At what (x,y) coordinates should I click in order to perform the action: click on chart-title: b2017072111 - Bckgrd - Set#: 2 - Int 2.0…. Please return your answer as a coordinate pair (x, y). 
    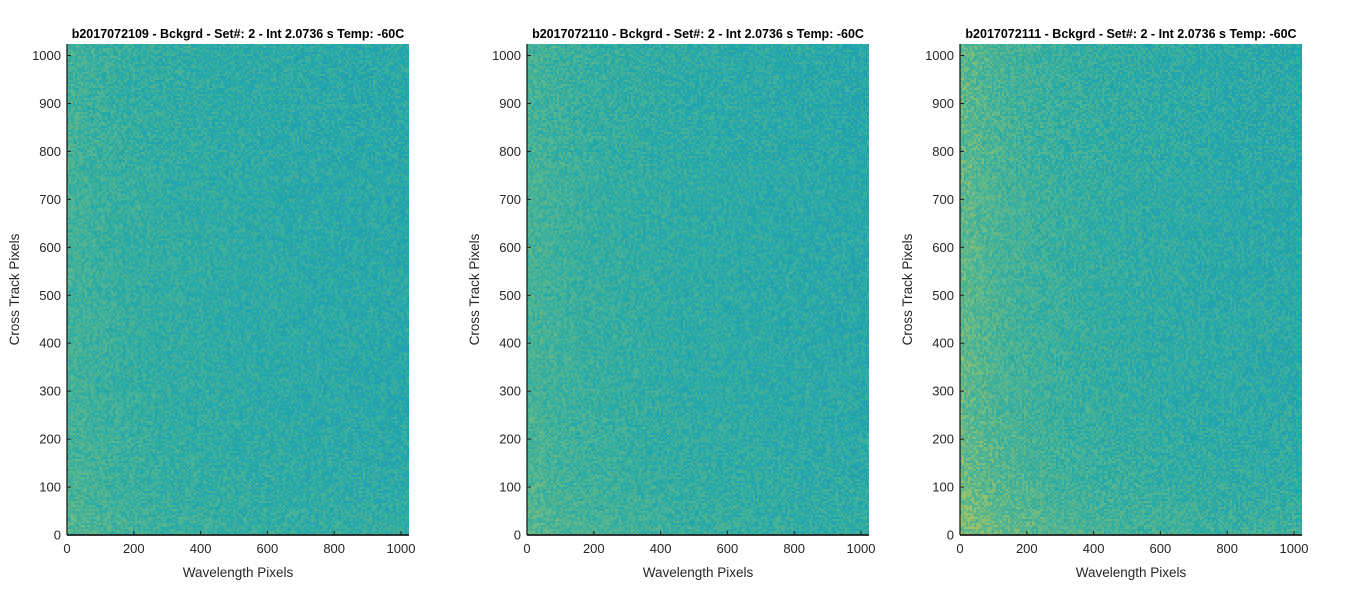
    Looking at the image, I should click on (1130, 34).